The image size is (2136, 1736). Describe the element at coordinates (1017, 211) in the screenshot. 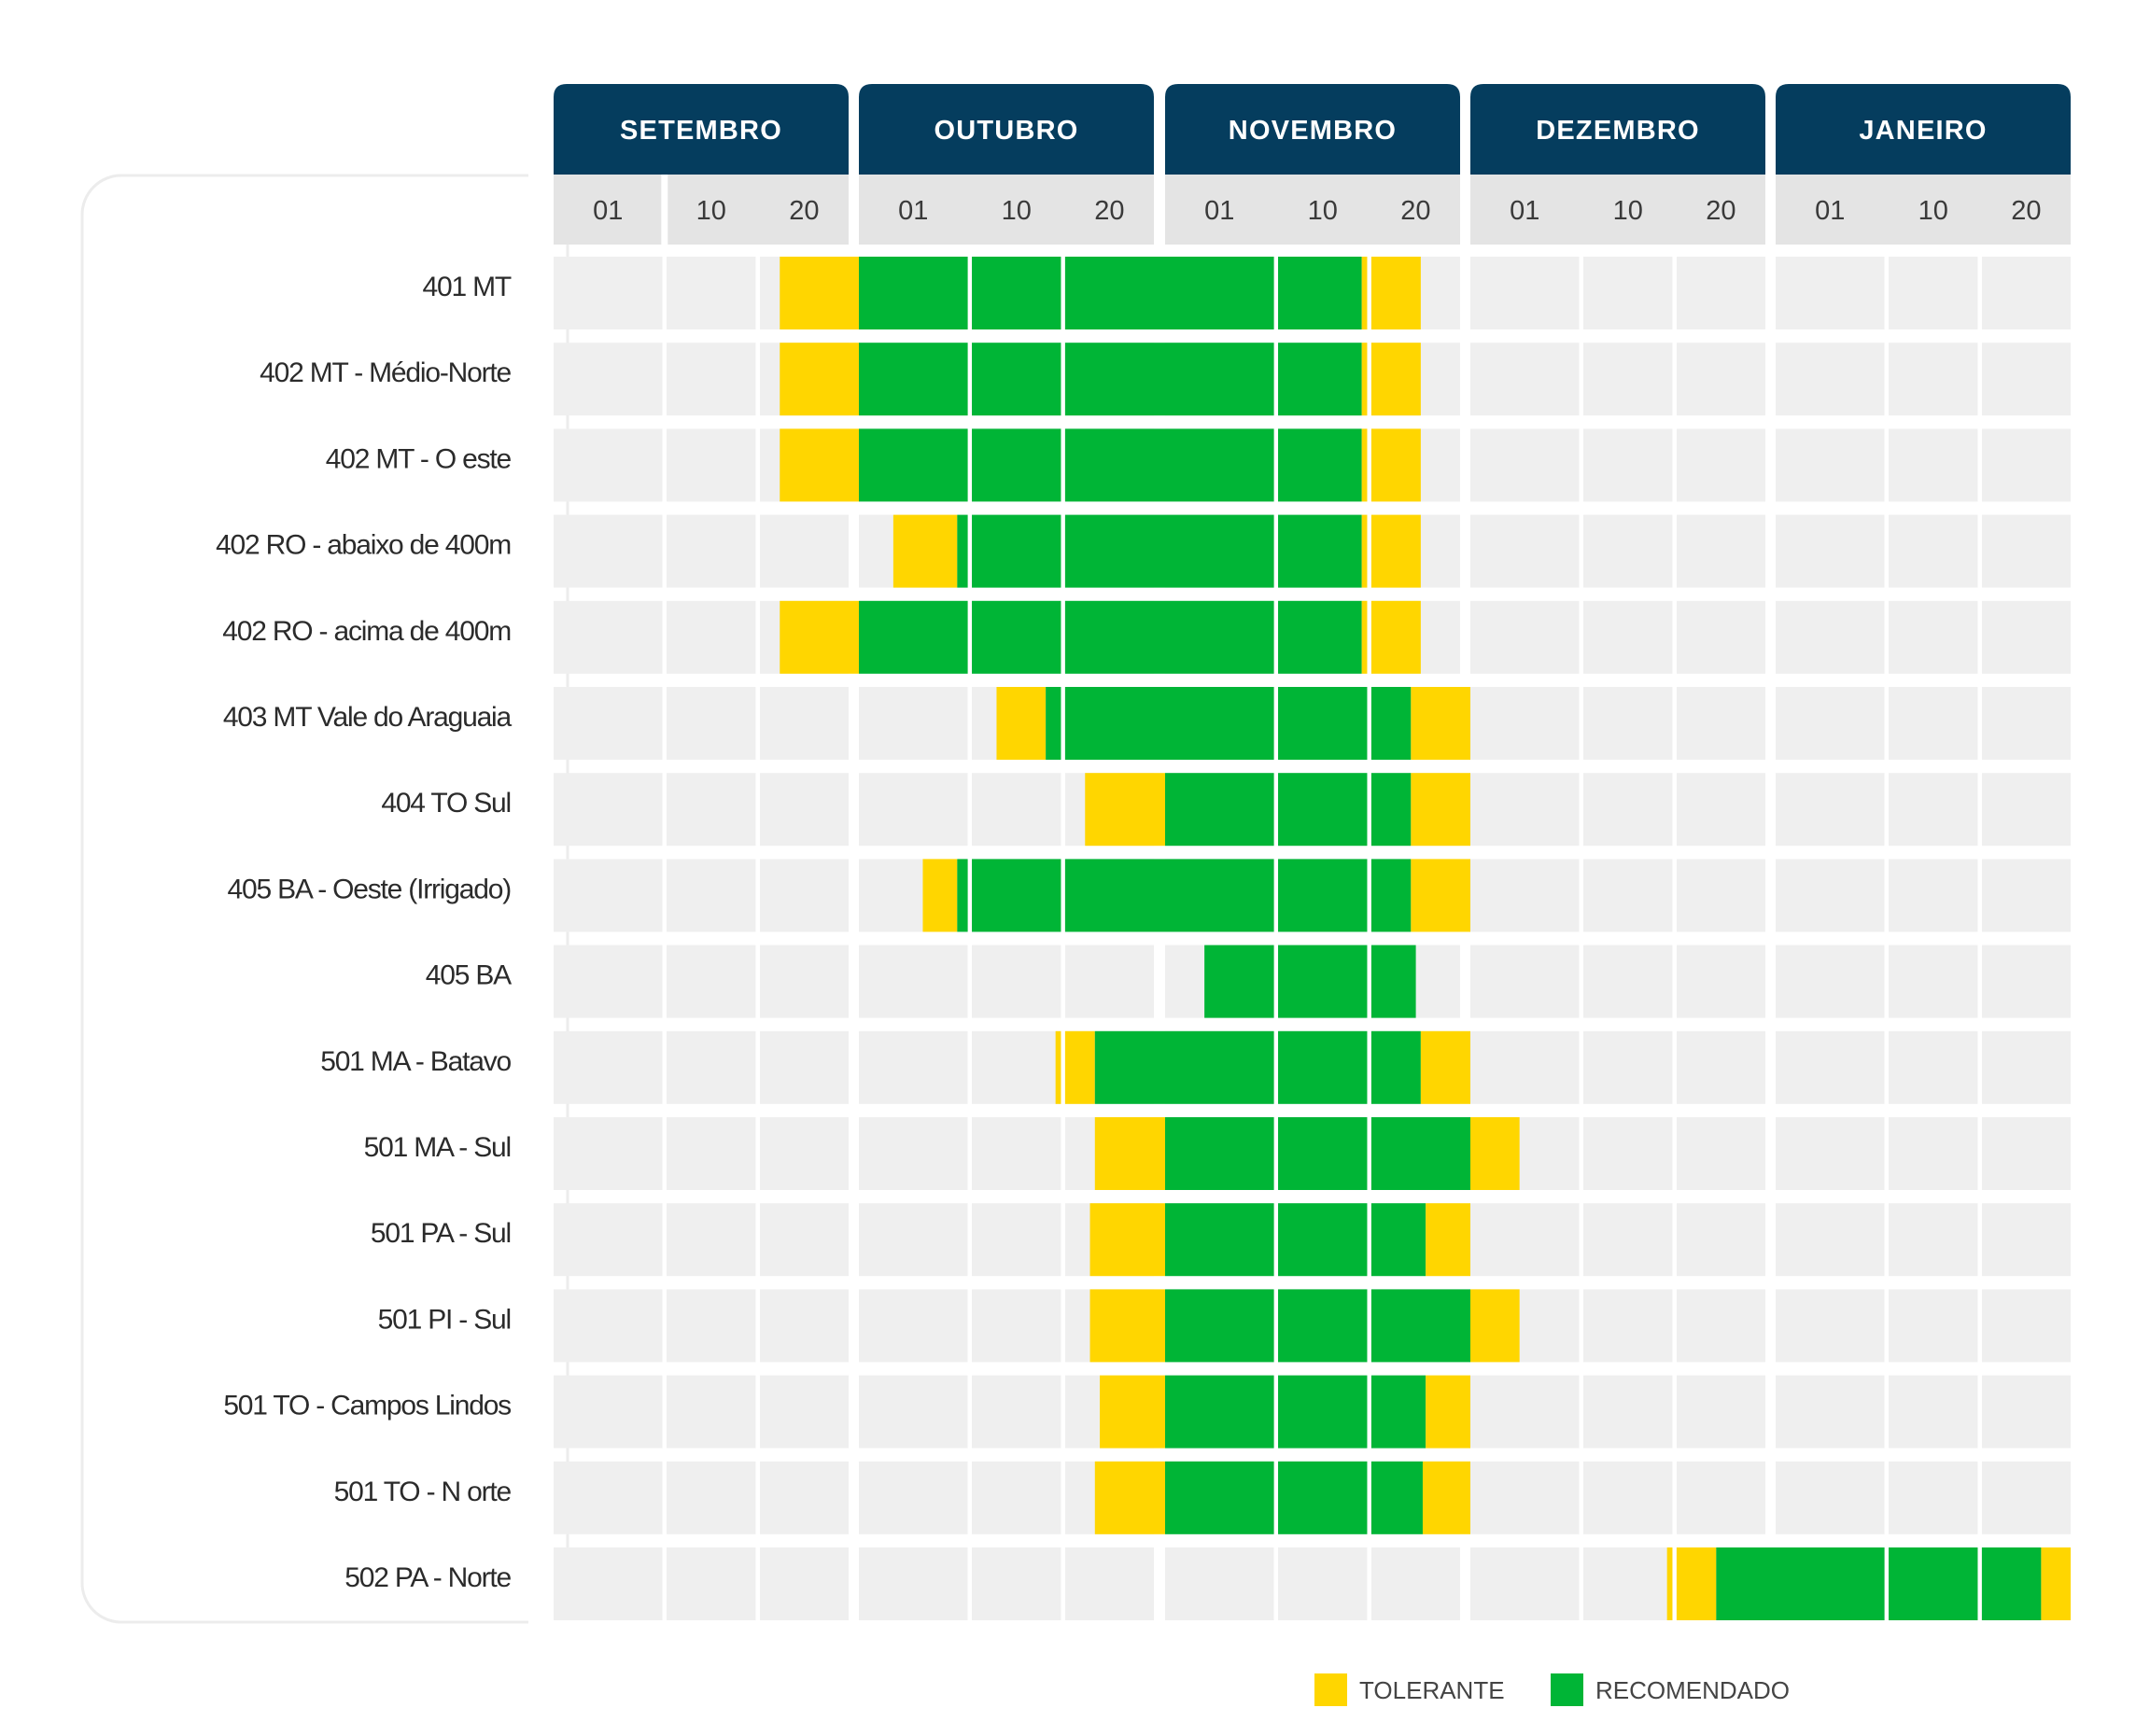

I see `day-header-label: 10` at that location.